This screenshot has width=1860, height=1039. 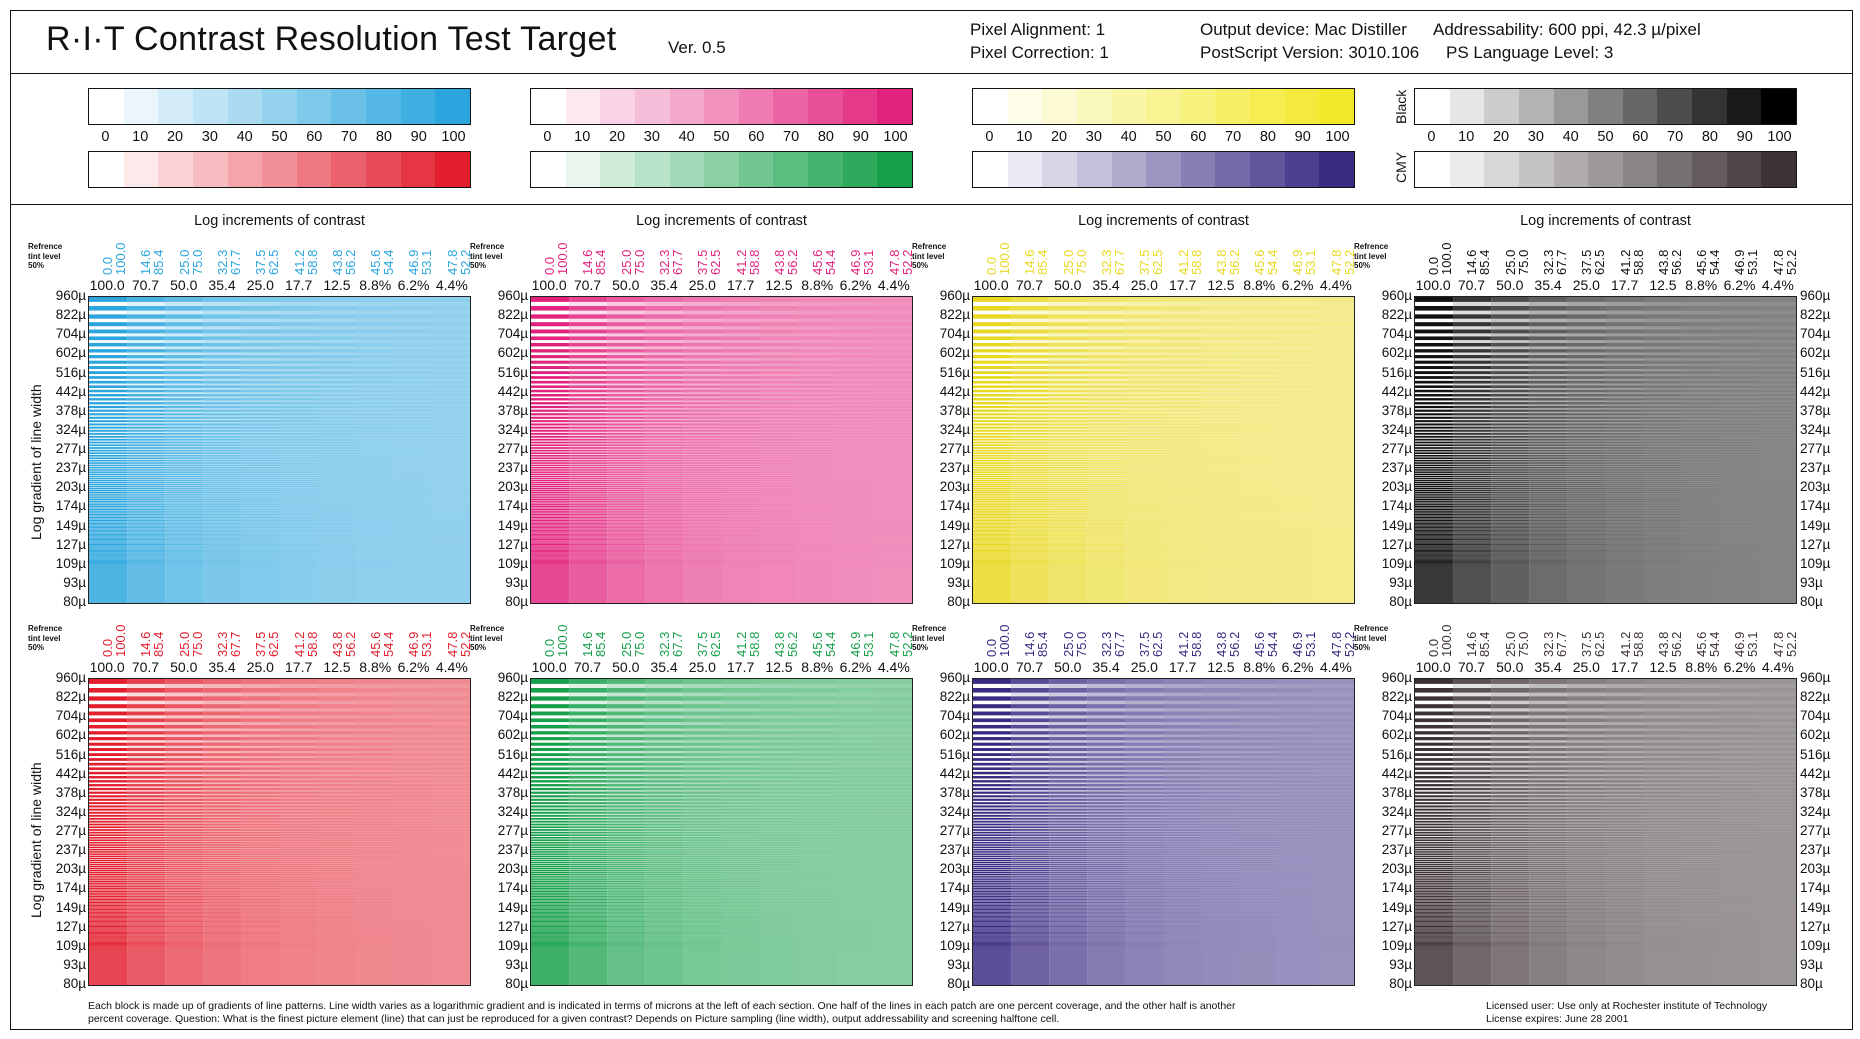 What do you see at coordinates (855, 285) in the screenshot?
I see `magenta-contrast-percent: 6.2%` at bounding box center [855, 285].